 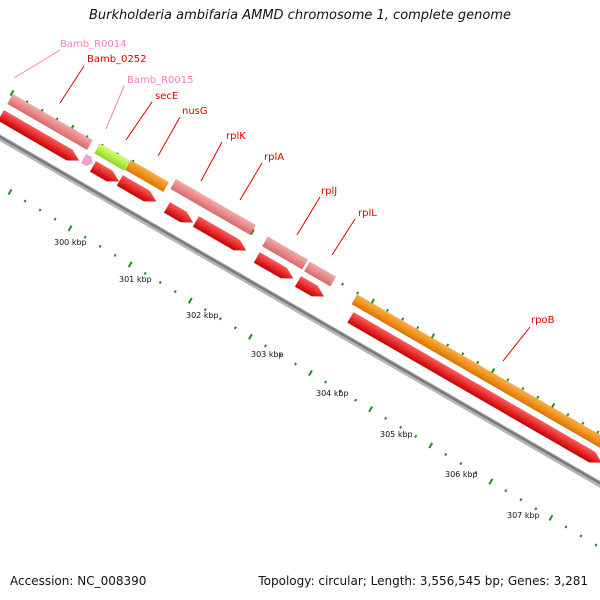 What do you see at coordinates (87, 160) in the screenshot?
I see `cds-arrow-Bamb_R0015` at bounding box center [87, 160].